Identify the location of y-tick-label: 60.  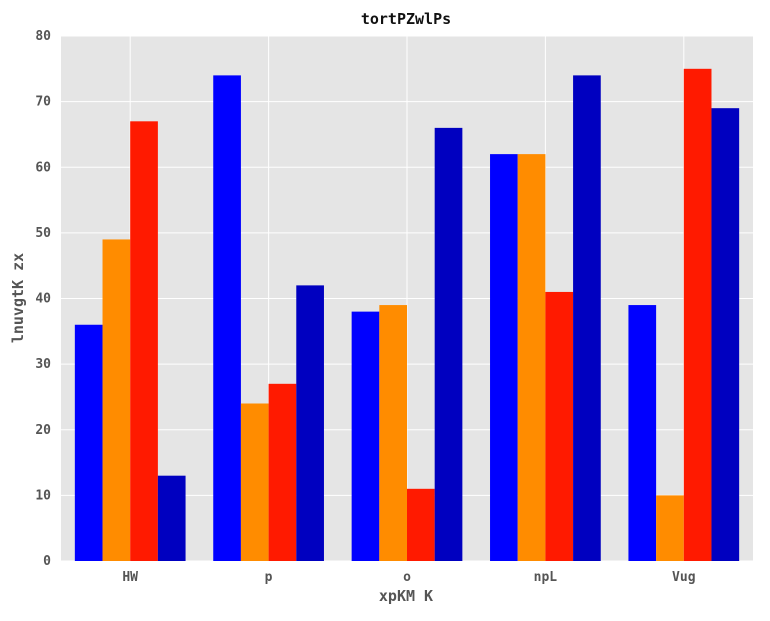
(43, 167).